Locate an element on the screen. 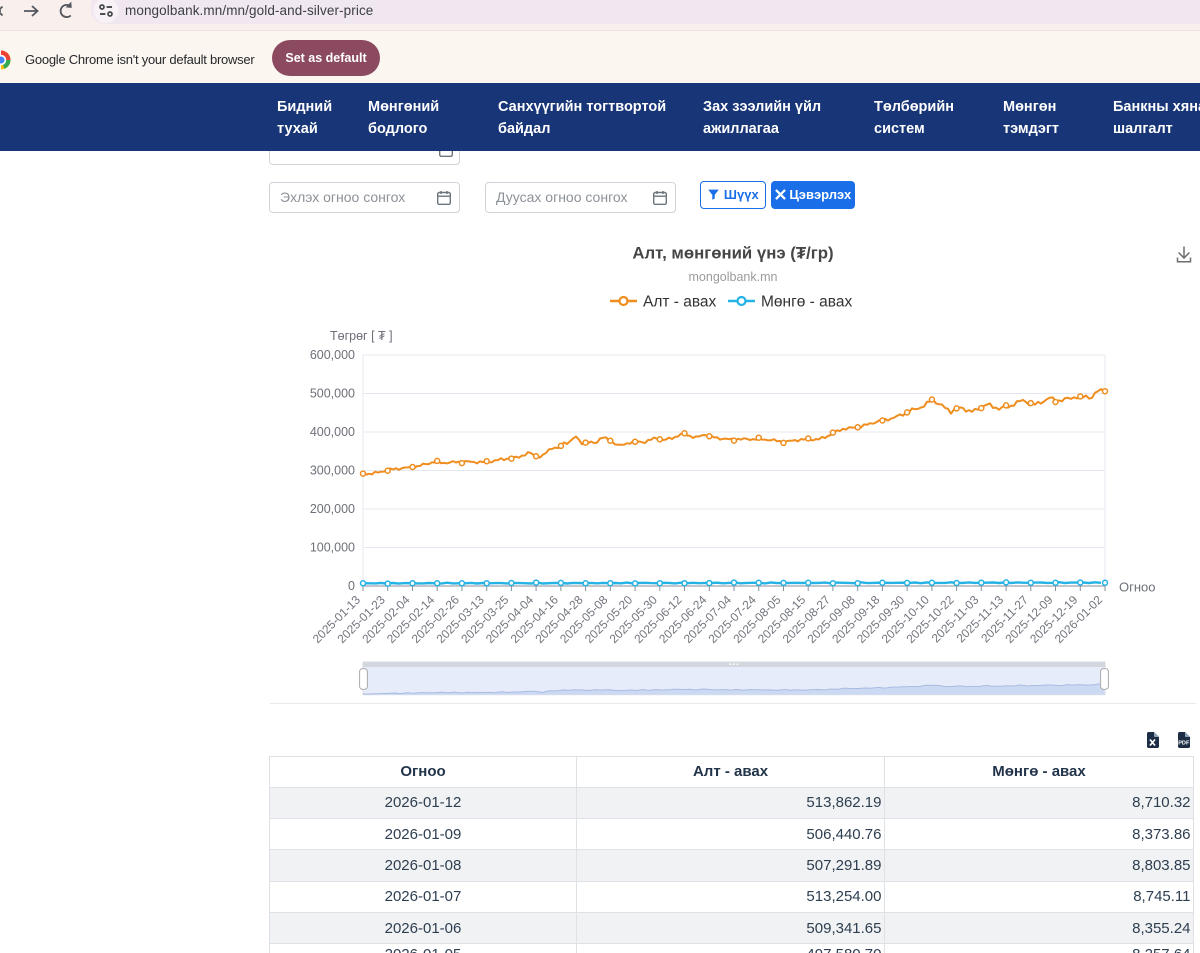 This screenshot has height=953, width=1200. svg-text: Төгрөг [ ₮ ] is located at coordinates (361, 336).